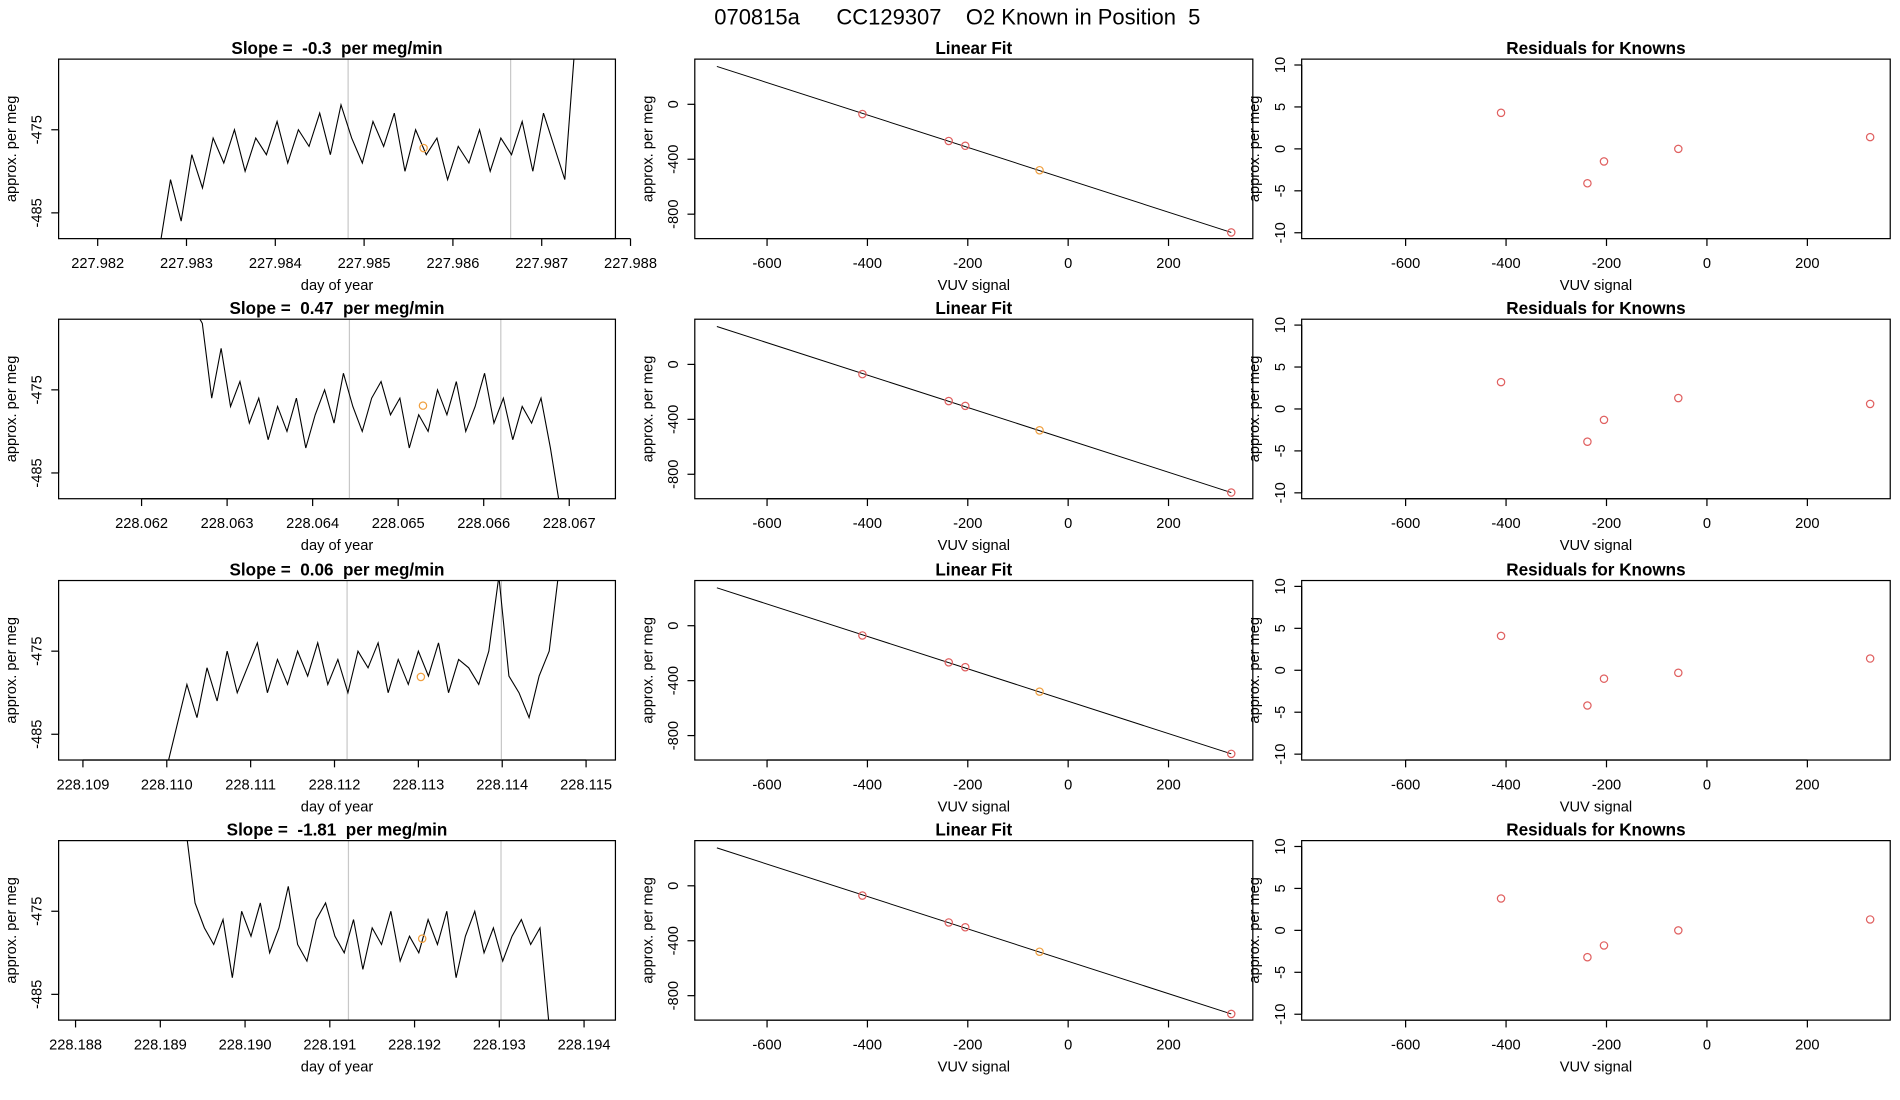  What do you see at coordinates (160, 1046) in the screenshot?
I see `x-tick-label: 228.189` at bounding box center [160, 1046].